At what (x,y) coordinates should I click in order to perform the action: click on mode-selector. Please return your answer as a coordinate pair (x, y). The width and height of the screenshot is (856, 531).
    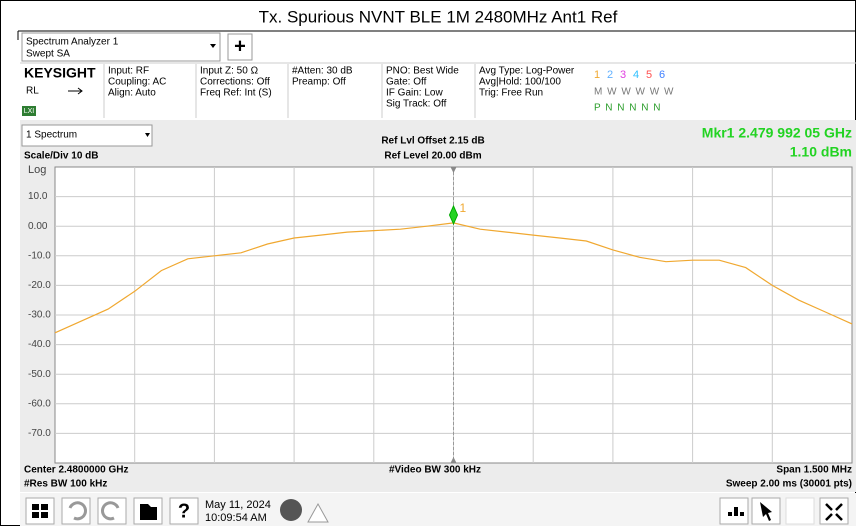
    Looking at the image, I should click on (121, 47).